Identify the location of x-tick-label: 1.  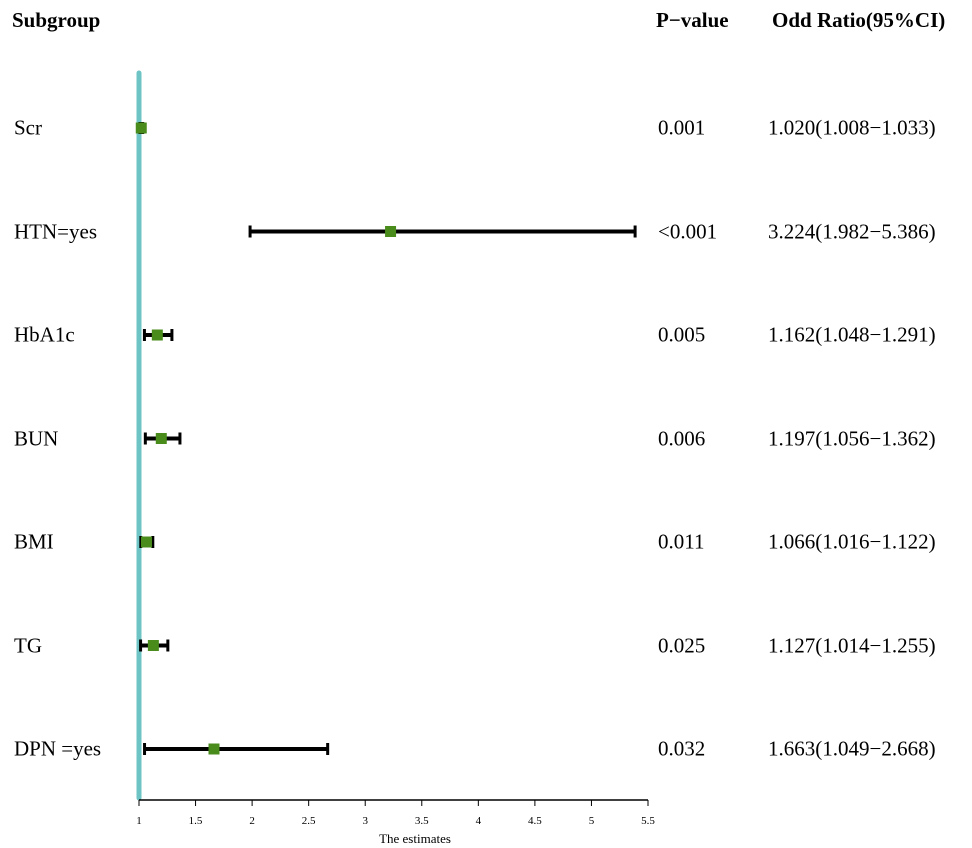
(139, 821).